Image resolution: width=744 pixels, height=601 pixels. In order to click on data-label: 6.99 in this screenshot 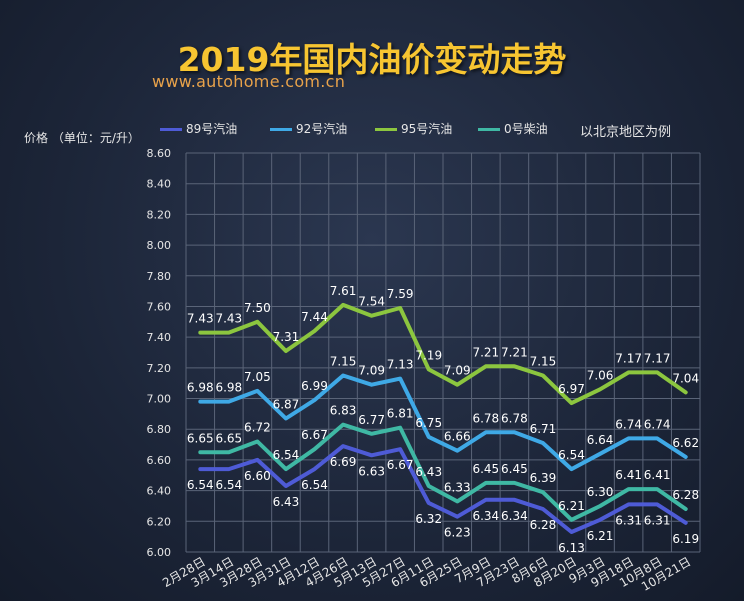, I will do `click(314, 386)`.